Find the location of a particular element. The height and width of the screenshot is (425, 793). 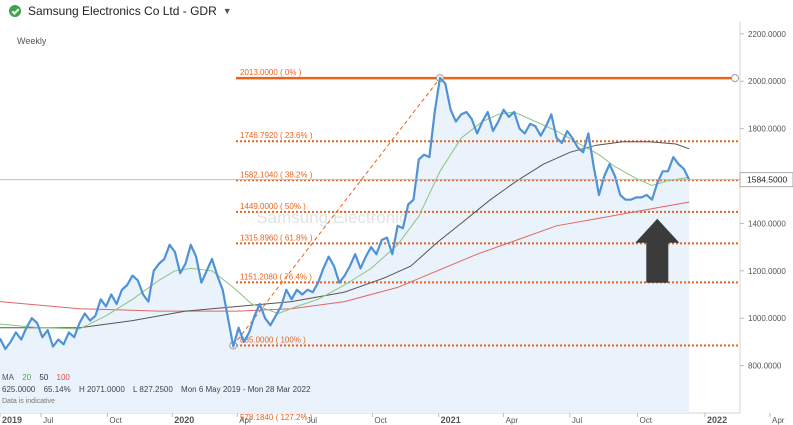

x-tick-label: 2022 is located at coordinates (717, 420).